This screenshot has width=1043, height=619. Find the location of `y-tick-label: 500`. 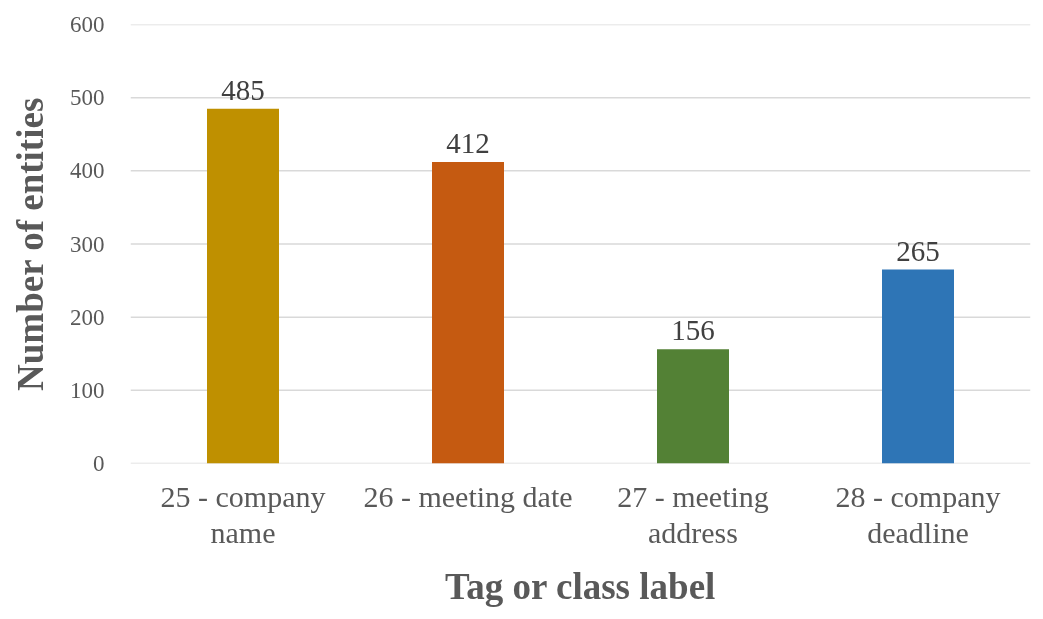

y-tick-label: 500 is located at coordinates (87, 98).